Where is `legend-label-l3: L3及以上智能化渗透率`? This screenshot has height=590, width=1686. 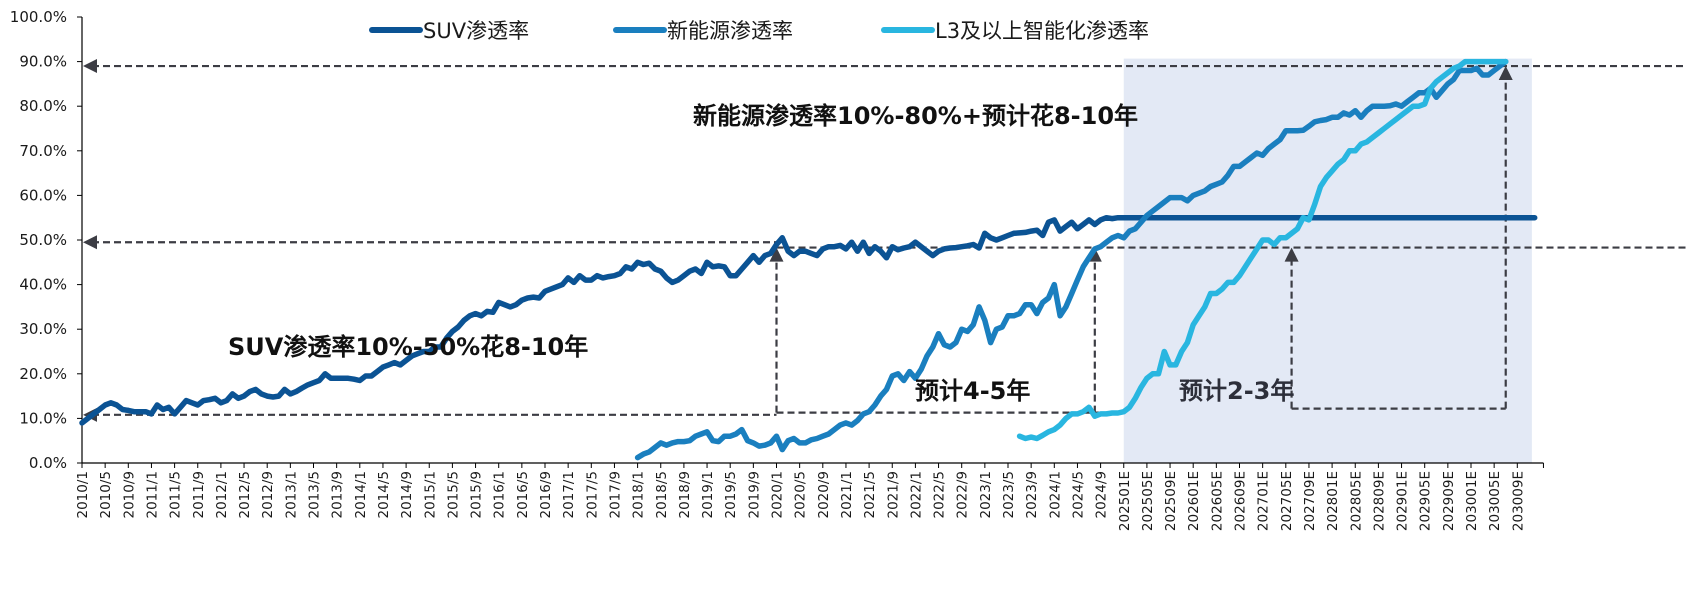
legend-label-l3: L3及以上智能化渗透率 is located at coordinates (1042, 31).